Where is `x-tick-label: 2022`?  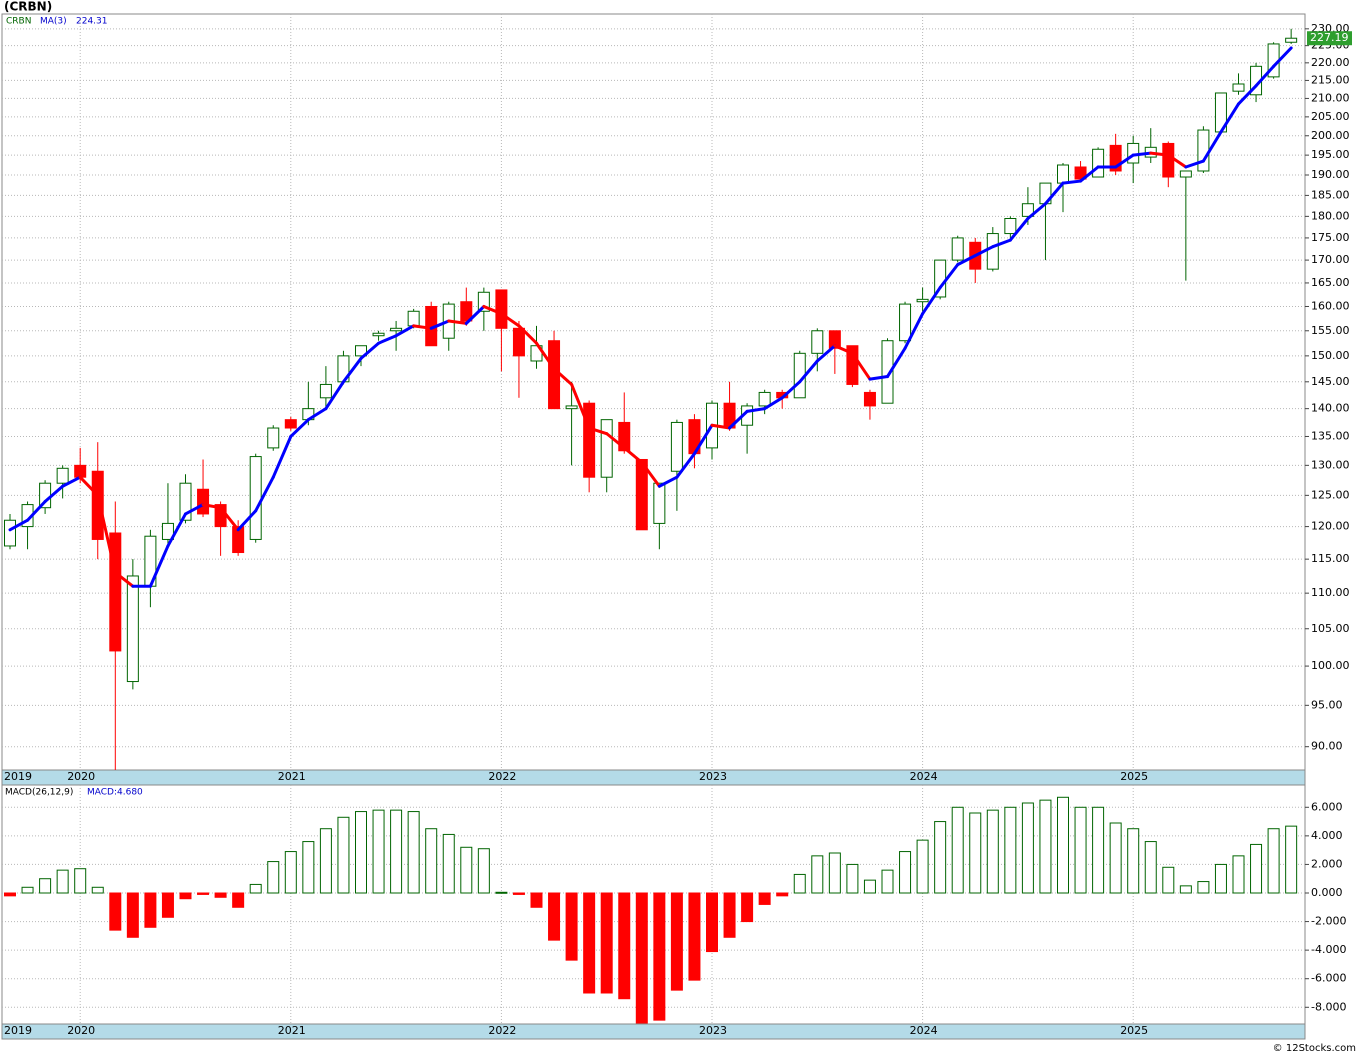 x-tick-label: 2022 is located at coordinates (502, 1030).